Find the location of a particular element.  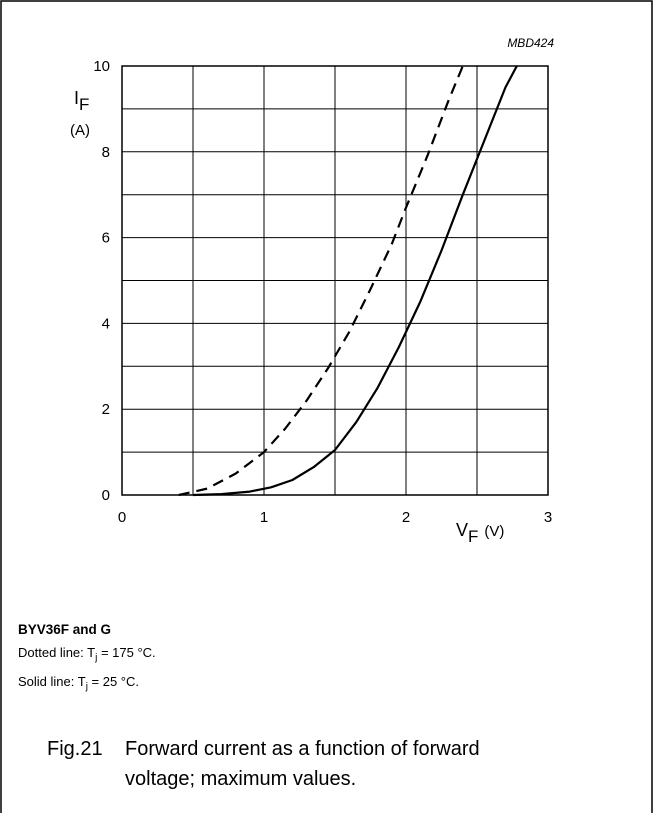

solid-prefix: Solid line: T is located at coordinates (52, 681).